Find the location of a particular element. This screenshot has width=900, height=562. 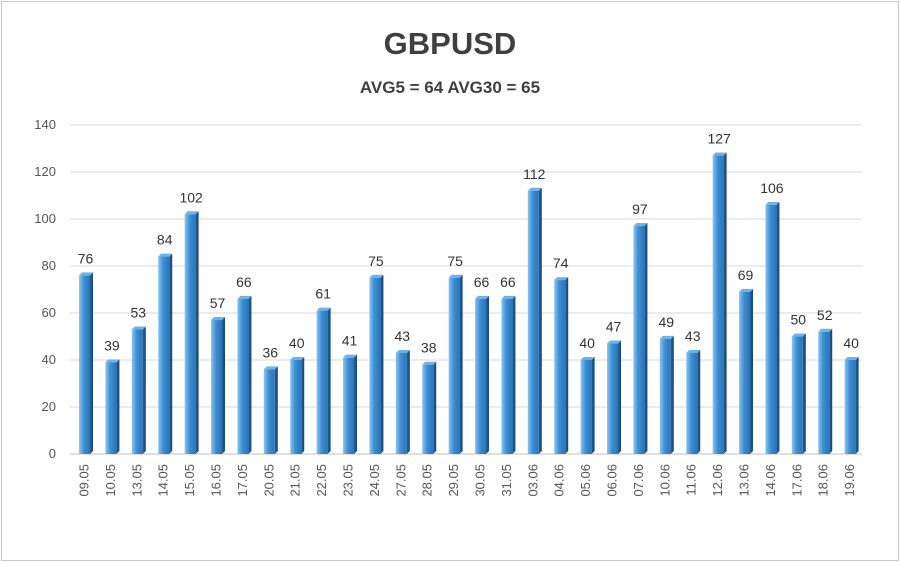

x-tick-label: 07.06 is located at coordinates (638, 480).